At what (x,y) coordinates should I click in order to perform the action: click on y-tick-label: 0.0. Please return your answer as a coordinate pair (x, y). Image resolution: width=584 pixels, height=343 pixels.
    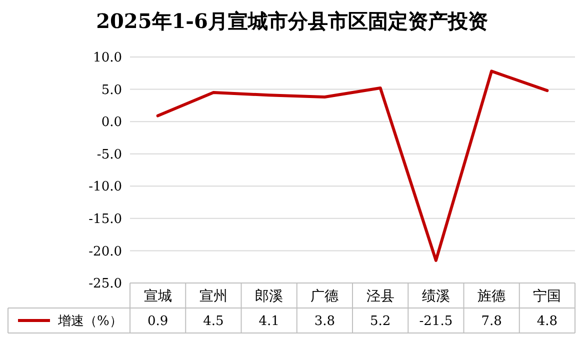
    Looking at the image, I should click on (111, 122).